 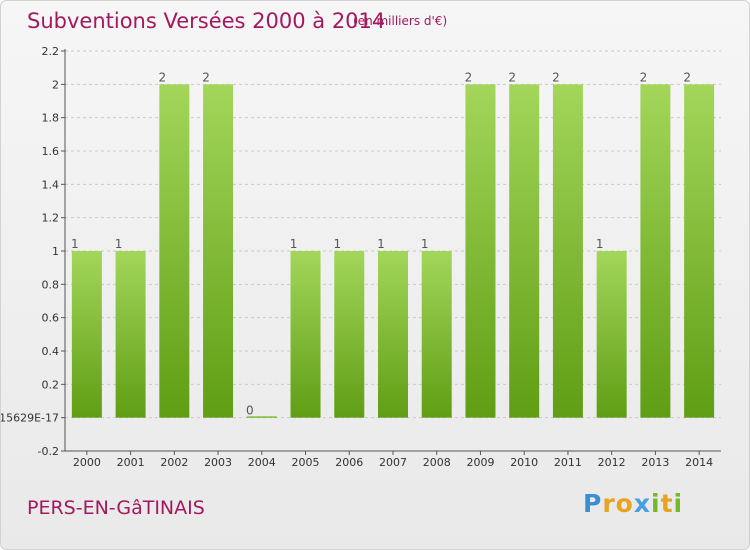 I want to click on x-tick-label: 2012, so click(x=612, y=462).